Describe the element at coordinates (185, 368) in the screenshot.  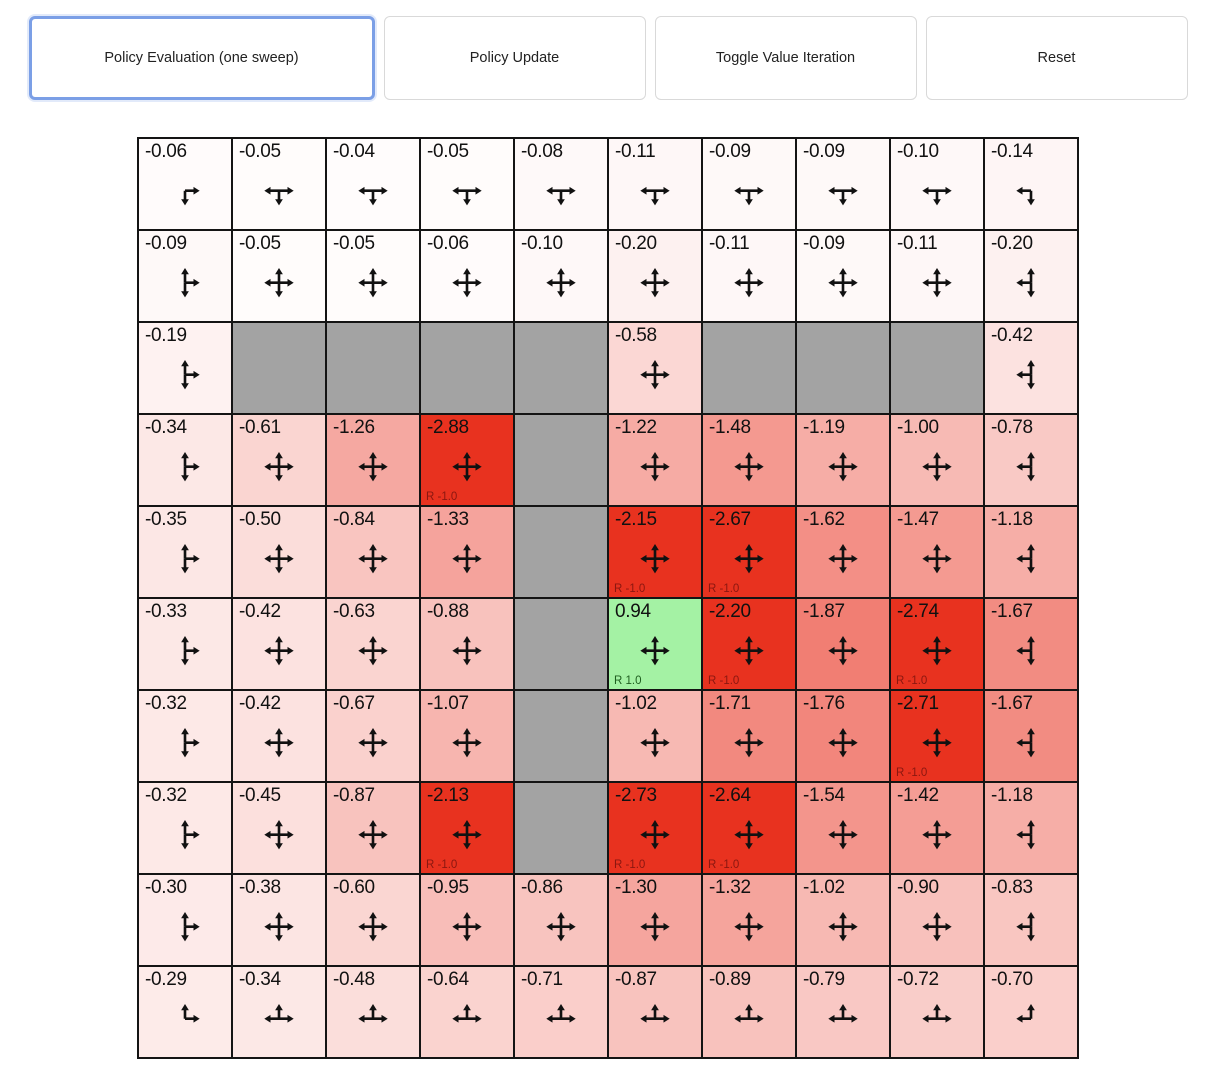
I see `grid-cell: -0.19` at that location.